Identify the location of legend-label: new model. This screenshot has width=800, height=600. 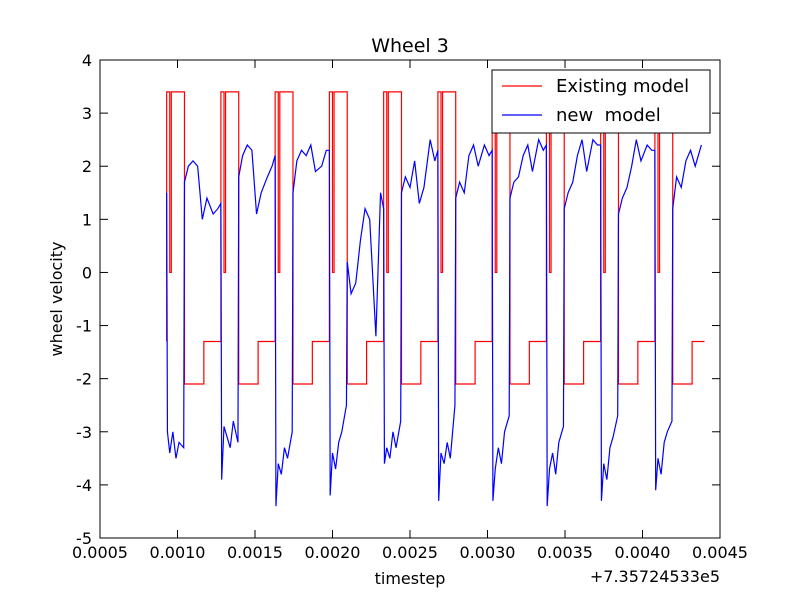
(608, 115).